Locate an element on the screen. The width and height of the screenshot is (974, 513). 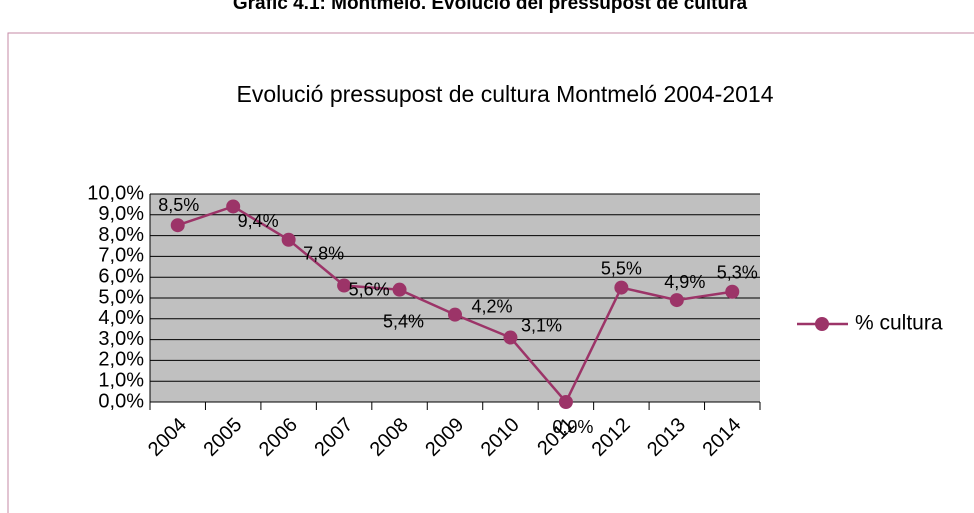
data-label: 5,3% is located at coordinates (737, 273).